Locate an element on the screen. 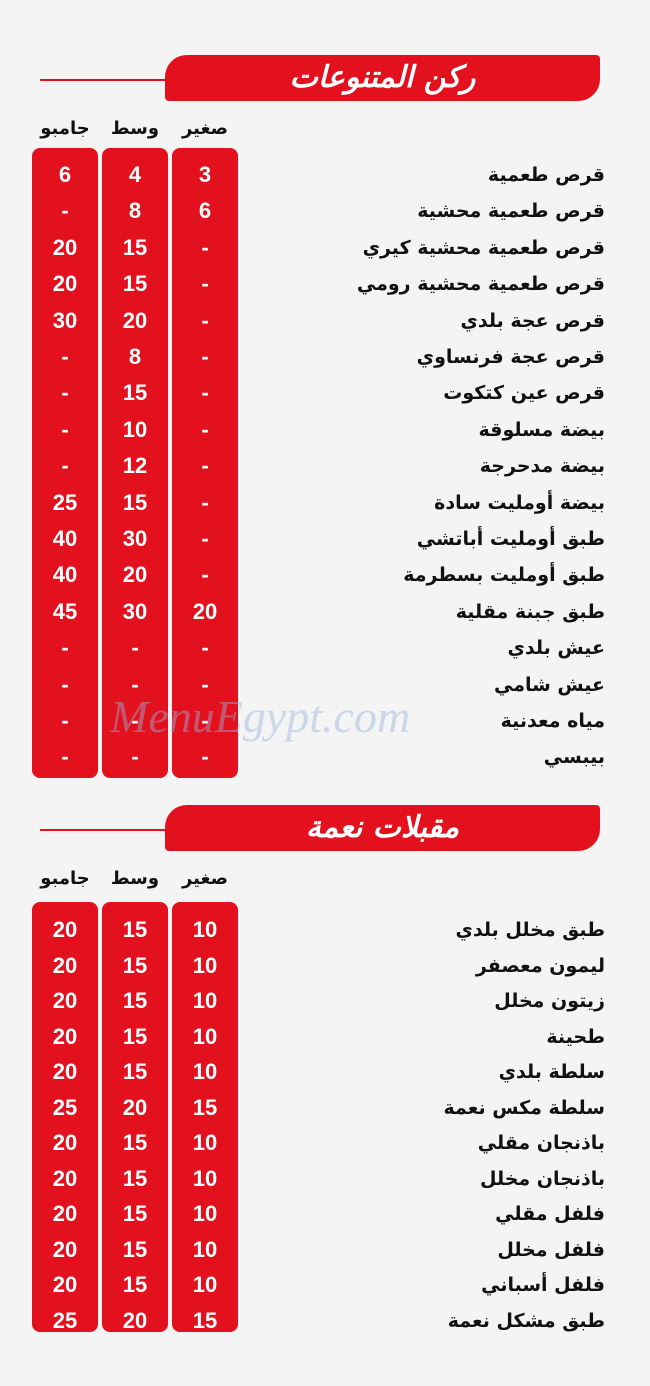 This screenshot has width=650, height=1386. item-name: طبق أومليت بسطرمة is located at coordinates (504, 575).